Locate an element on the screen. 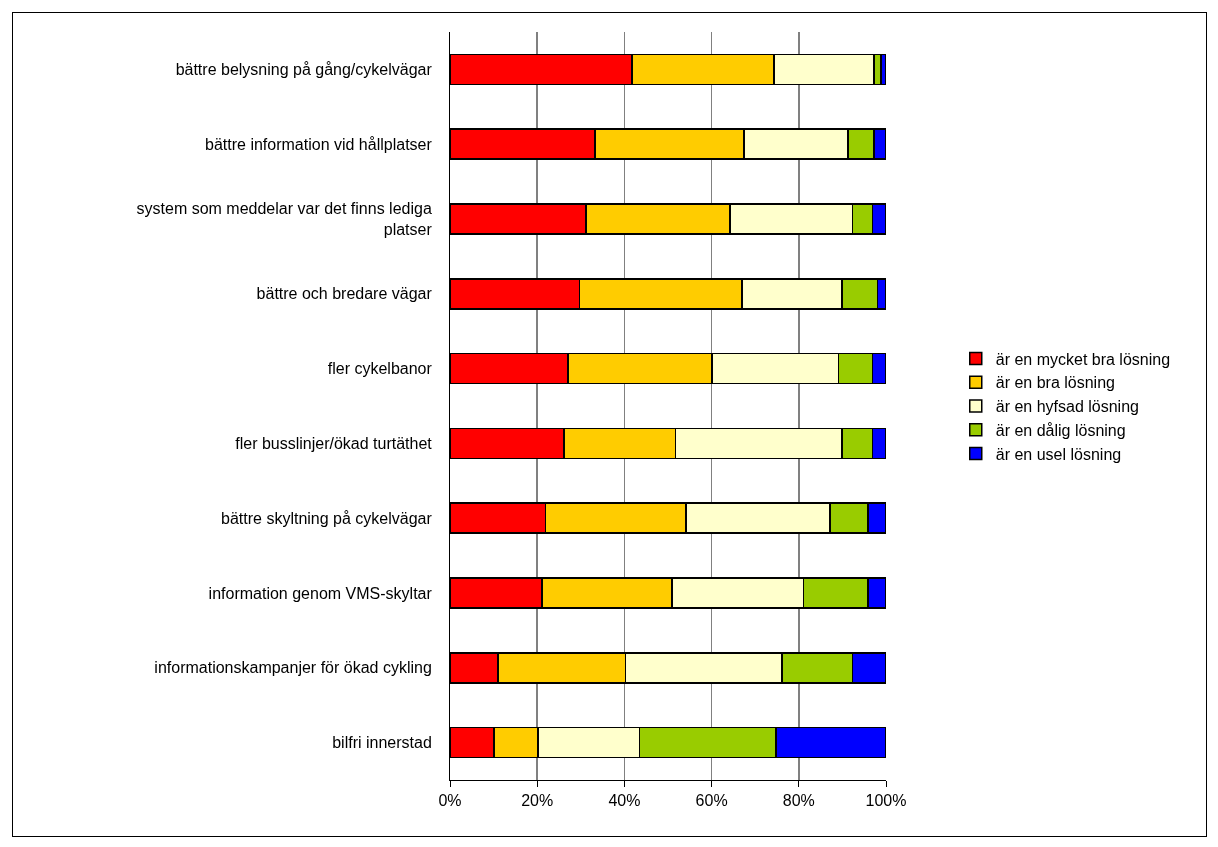 Image resolution: width=1218 pixels, height=847 pixels. x-tick-label: 100% is located at coordinates (886, 801).